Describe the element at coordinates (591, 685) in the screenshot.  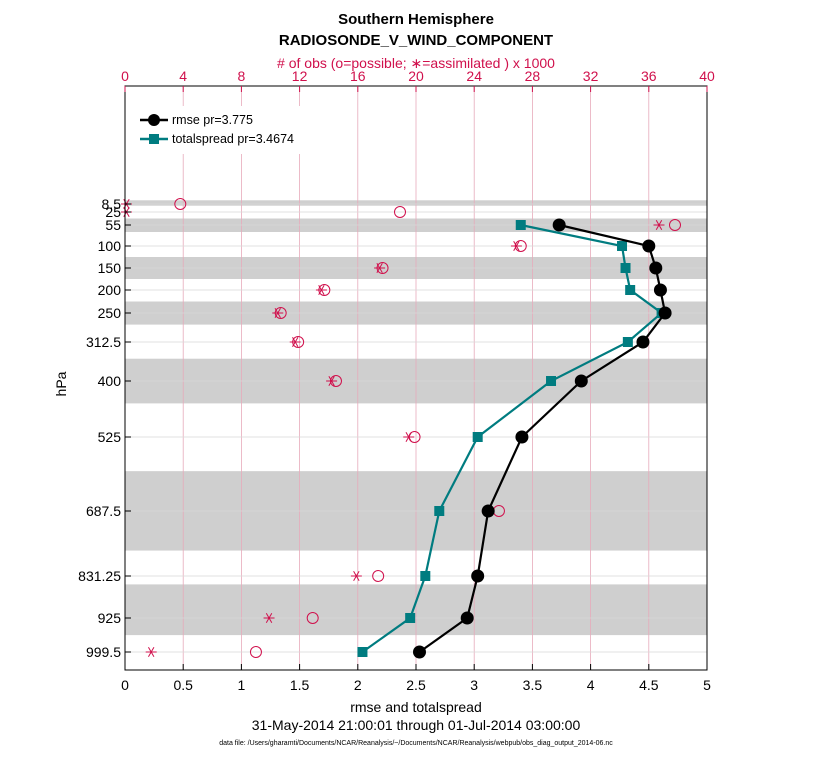
I see `x-tick-label: 4` at that location.